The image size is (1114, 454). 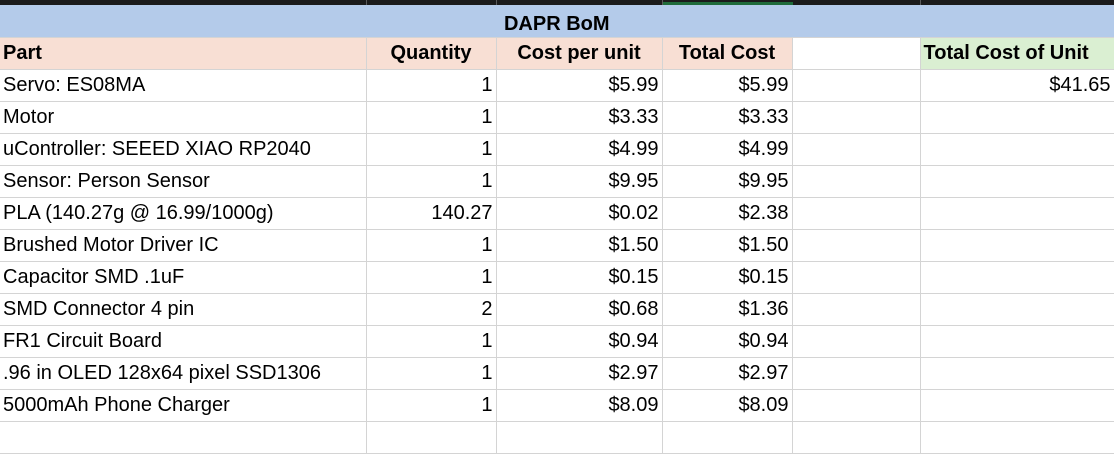 What do you see at coordinates (579, 405) in the screenshot?
I see `cost-per-unit-cell: $8.09` at bounding box center [579, 405].